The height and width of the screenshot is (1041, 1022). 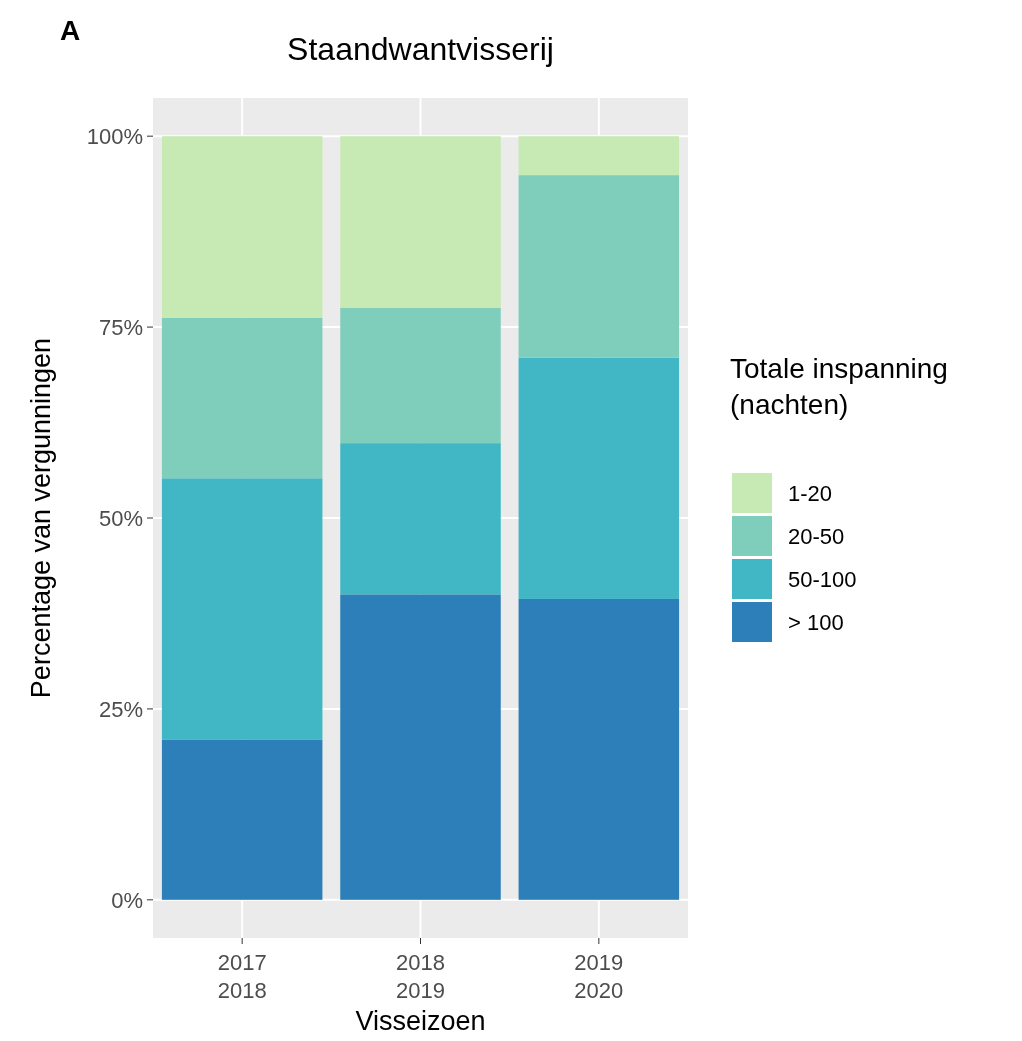 What do you see at coordinates (839, 386) in the screenshot?
I see `legend-title: Totale inspanning (nachten)` at bounding box center [839, 386].